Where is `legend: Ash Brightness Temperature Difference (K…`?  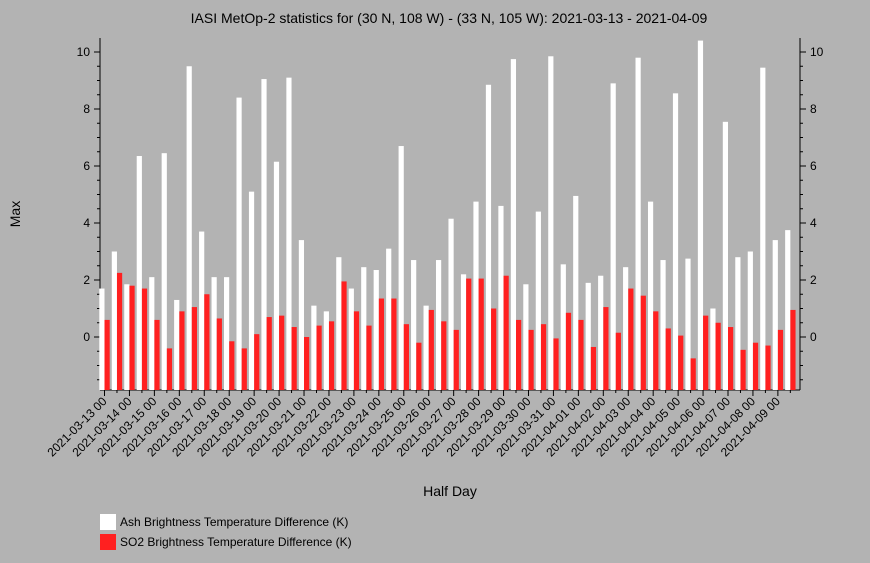 legend: Ash Brightness Temperature Difference (K… is located at coordinates (226, 532).